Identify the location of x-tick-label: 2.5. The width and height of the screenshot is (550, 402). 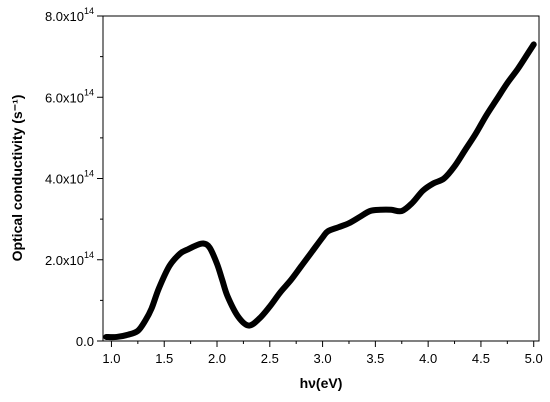
(270, 358).